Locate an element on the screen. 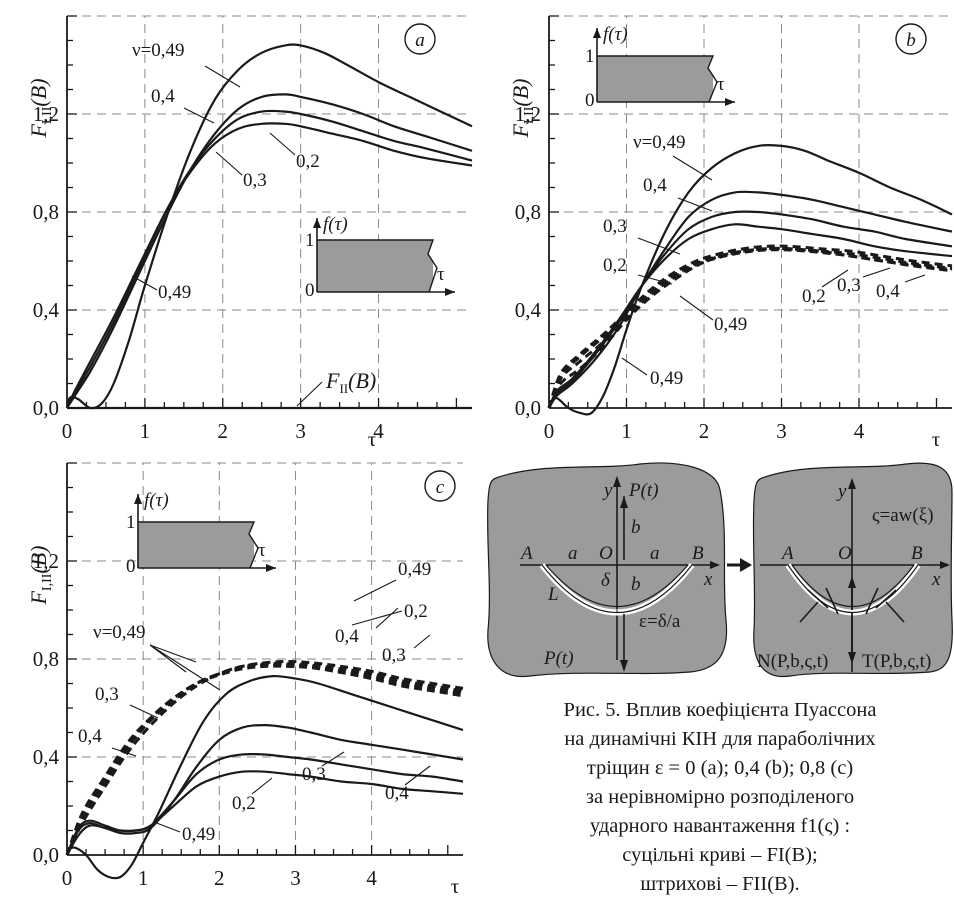  y-axis-label: FI,II(B) is located at coordinates (522, 108).